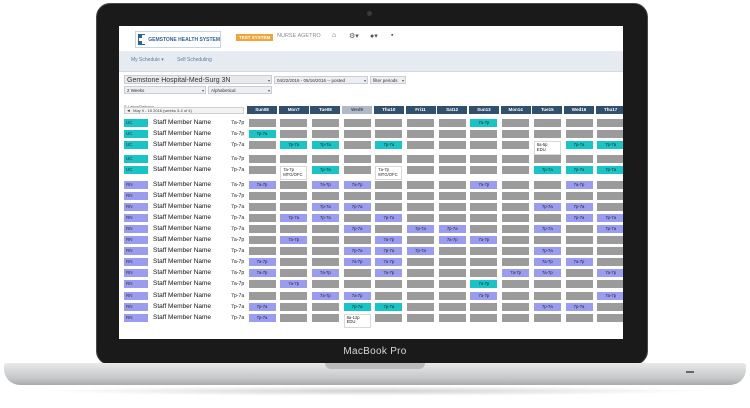  I want to click on span-select: 2 Weeks, so click(165, 90).